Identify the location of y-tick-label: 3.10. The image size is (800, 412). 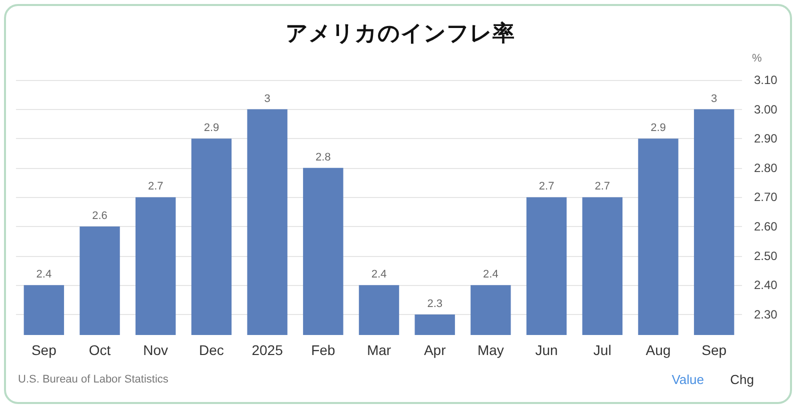
(766, 80).